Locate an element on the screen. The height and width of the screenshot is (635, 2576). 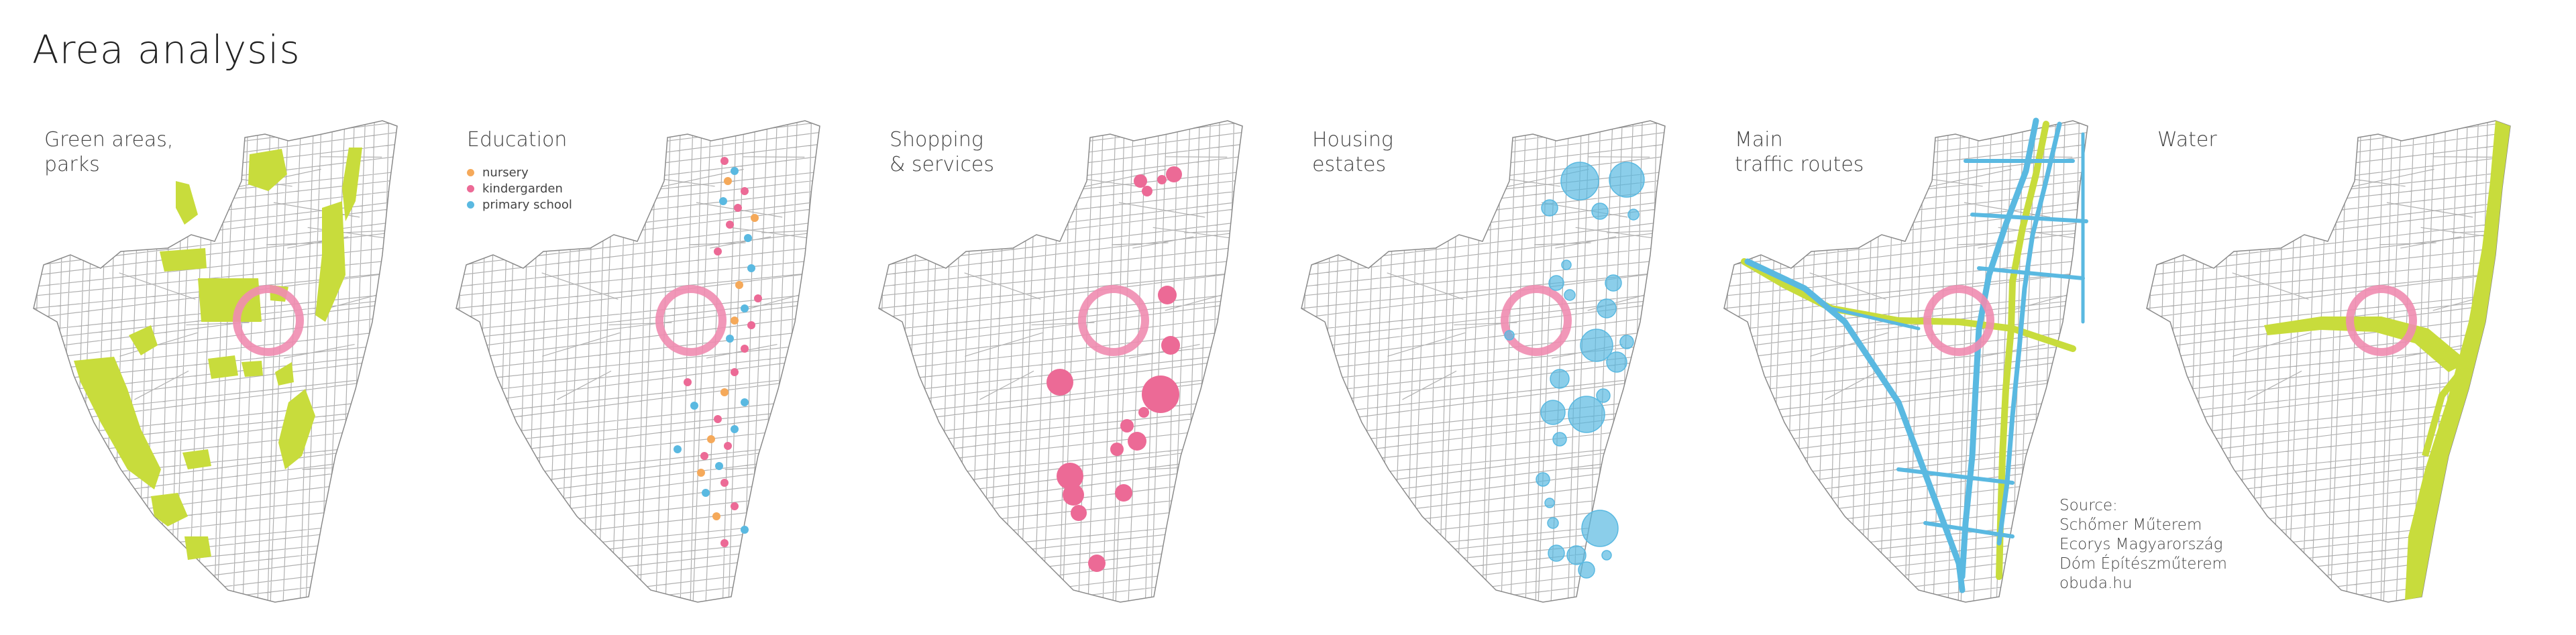
page-title: Area analysis is located at coordinates (166, 50).